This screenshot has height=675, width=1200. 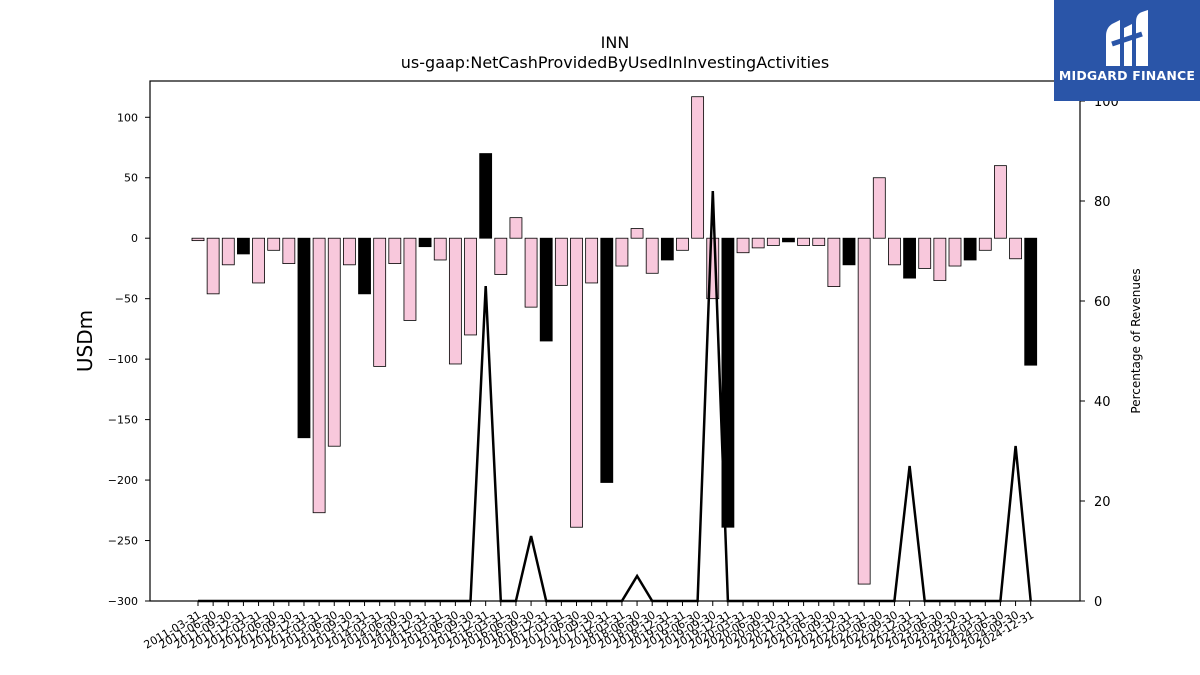 What do you see at coordinates (123, 541) in the screenshot?
I see `y-tick-label: −250` at bounding box center [123, 541].